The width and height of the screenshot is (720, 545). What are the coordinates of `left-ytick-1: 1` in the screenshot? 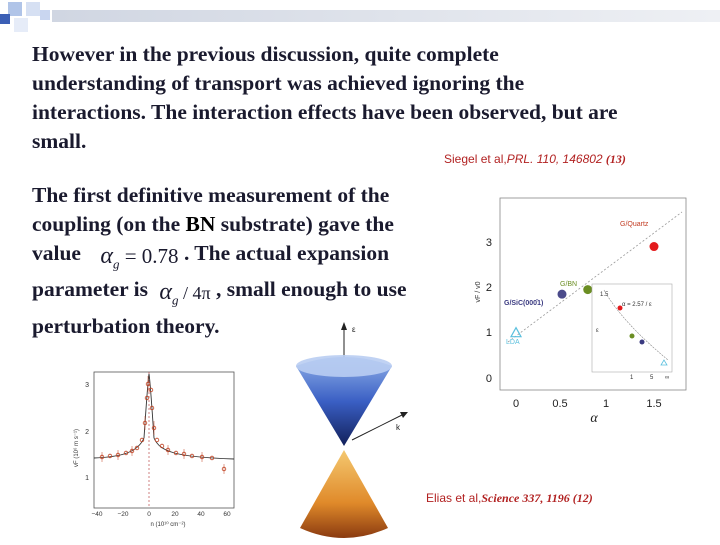 It's located at (87, 478).